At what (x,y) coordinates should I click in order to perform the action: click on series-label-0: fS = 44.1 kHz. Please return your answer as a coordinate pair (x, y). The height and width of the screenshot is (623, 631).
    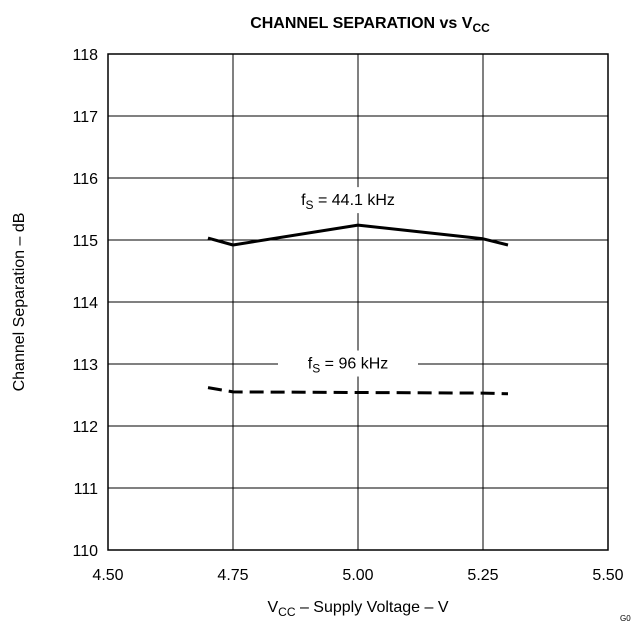
    Looking at the image, I should click on (348, 202).